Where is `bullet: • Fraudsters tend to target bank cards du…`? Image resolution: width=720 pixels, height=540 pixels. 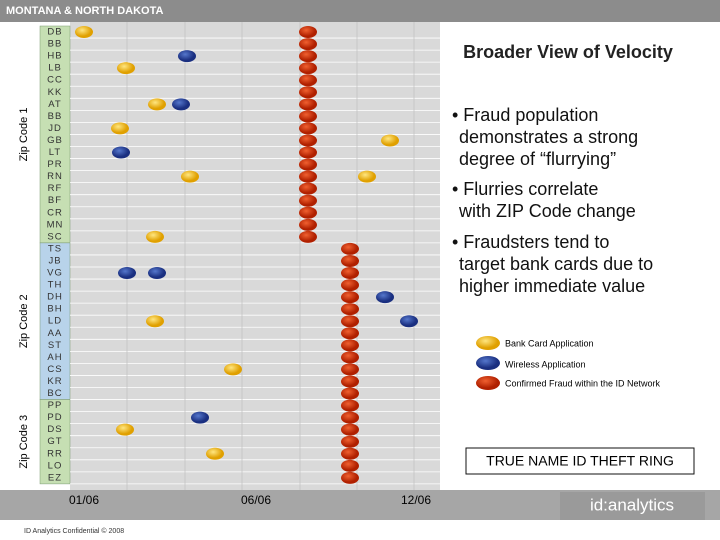 bullet: • Fraudsters tend to target bank cards du… is located at coordinates (552, 264).